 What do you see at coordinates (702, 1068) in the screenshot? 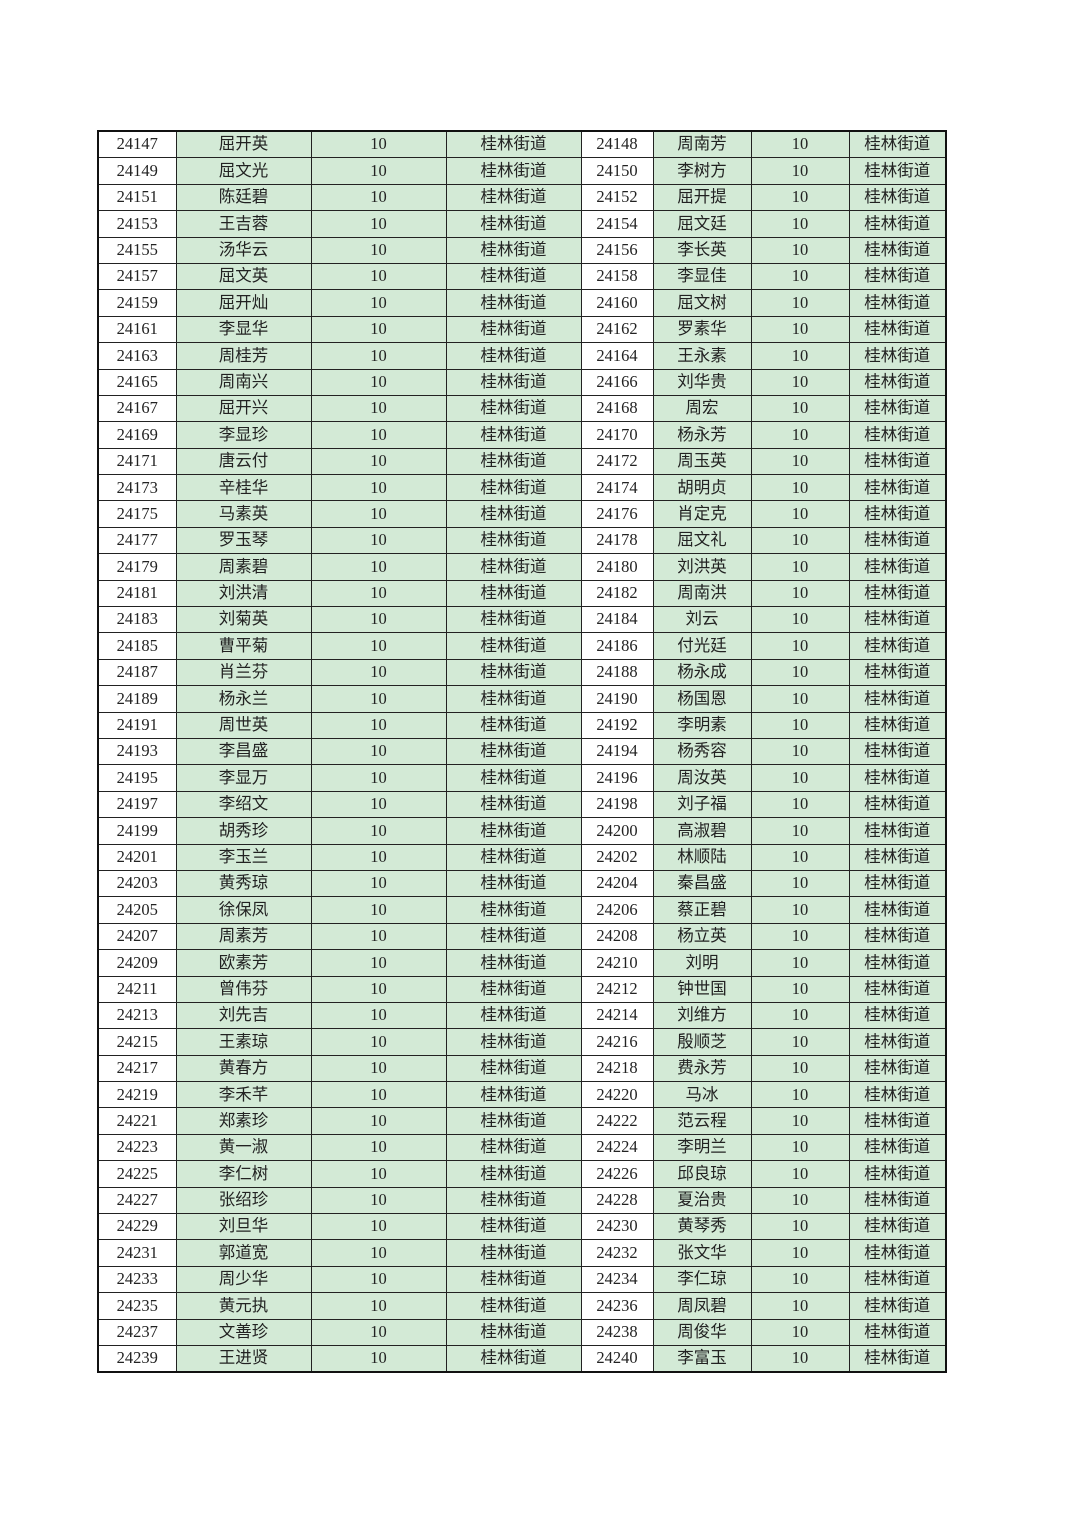
I see `right-name-cell: 费永芳` at bounding box center [702, 1068].